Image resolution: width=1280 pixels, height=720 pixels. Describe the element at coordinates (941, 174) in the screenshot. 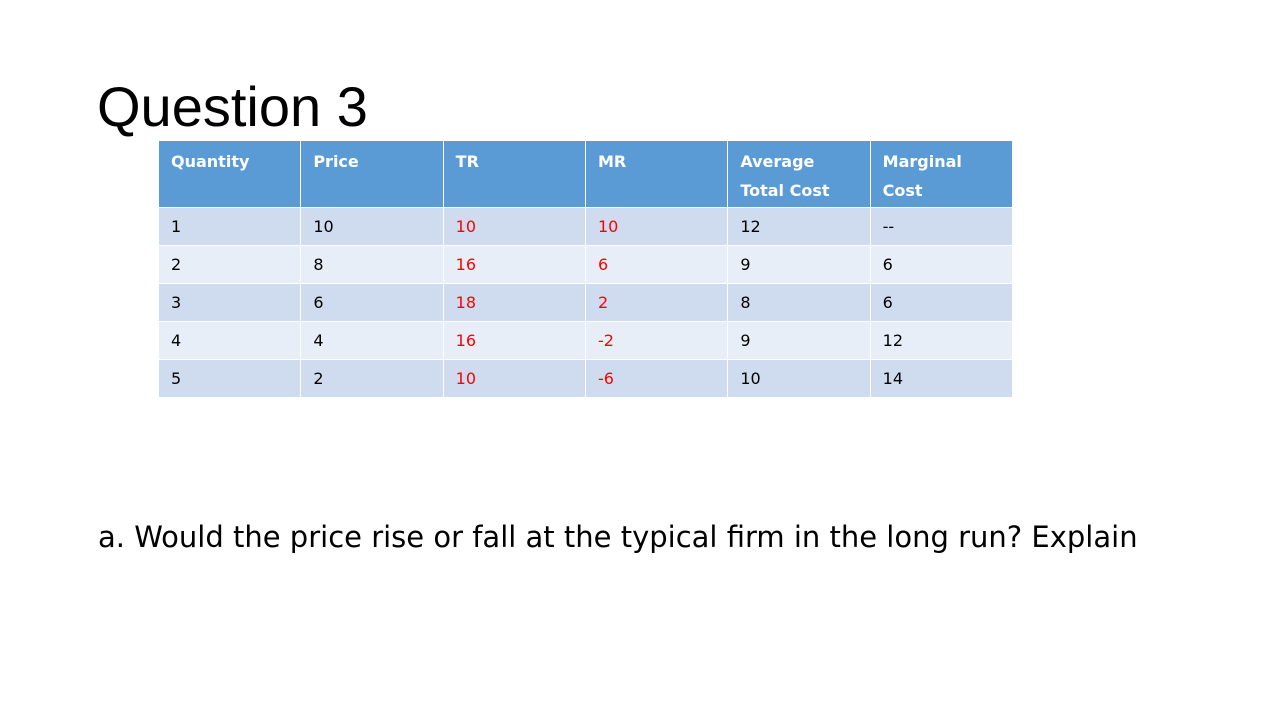

I see `header-marginal-cost: Marginal Cost` at that location.